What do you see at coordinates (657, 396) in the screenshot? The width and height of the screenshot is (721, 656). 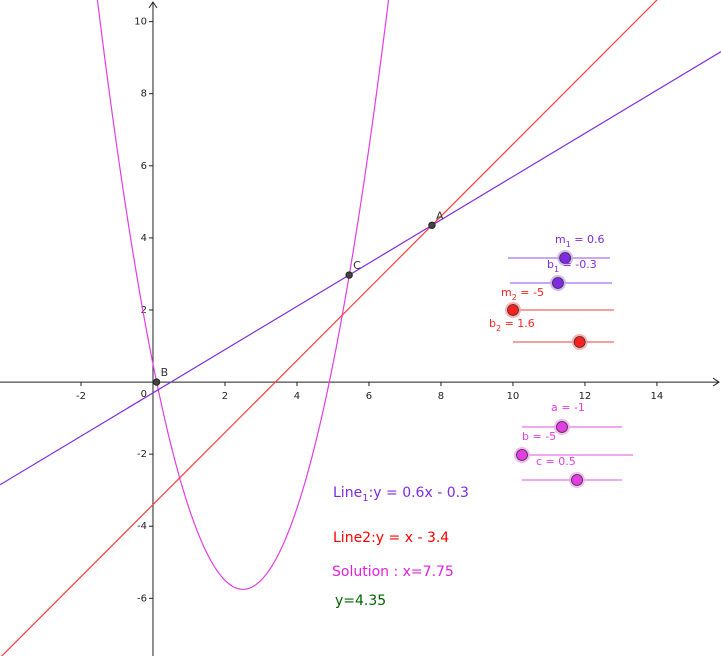 I see `x-tick-label: 14` at bounding box center [657, 396].